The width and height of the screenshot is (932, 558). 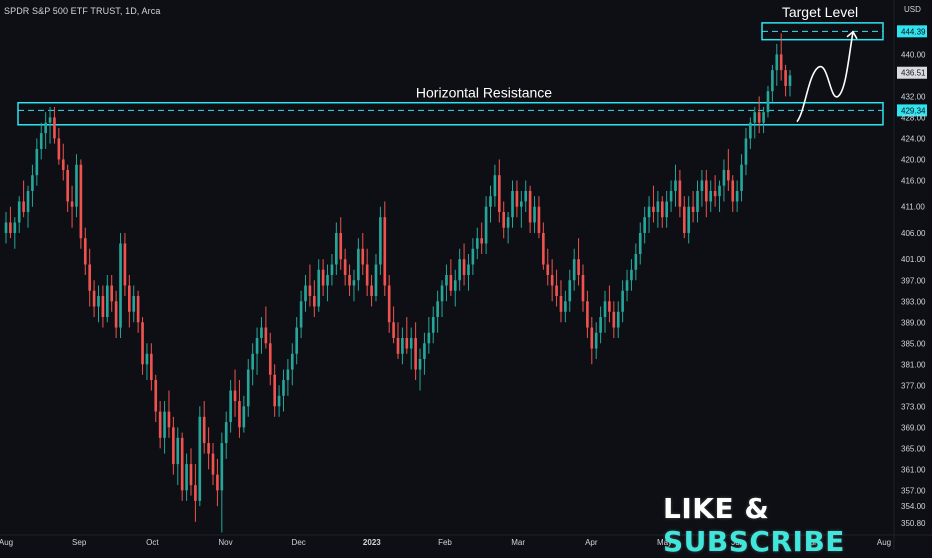 What do you see at coordinates (664, 542) in the screenshot?
I see `x-tick-label: May` at bounding box center [664, 542].